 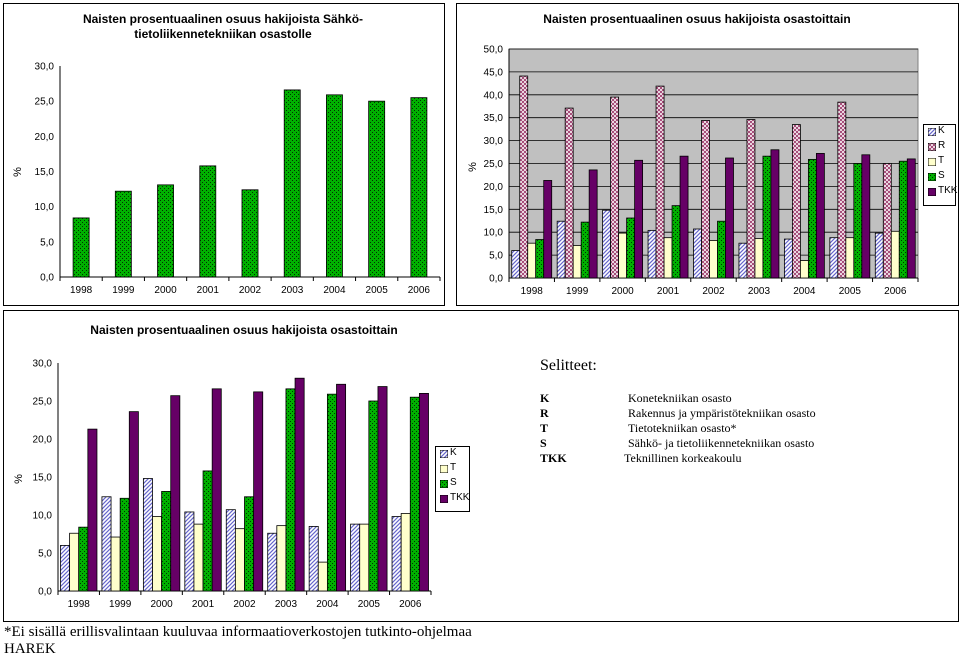 I want to click on explanation-heading: Selitteet:, so click(x=568, y=365).